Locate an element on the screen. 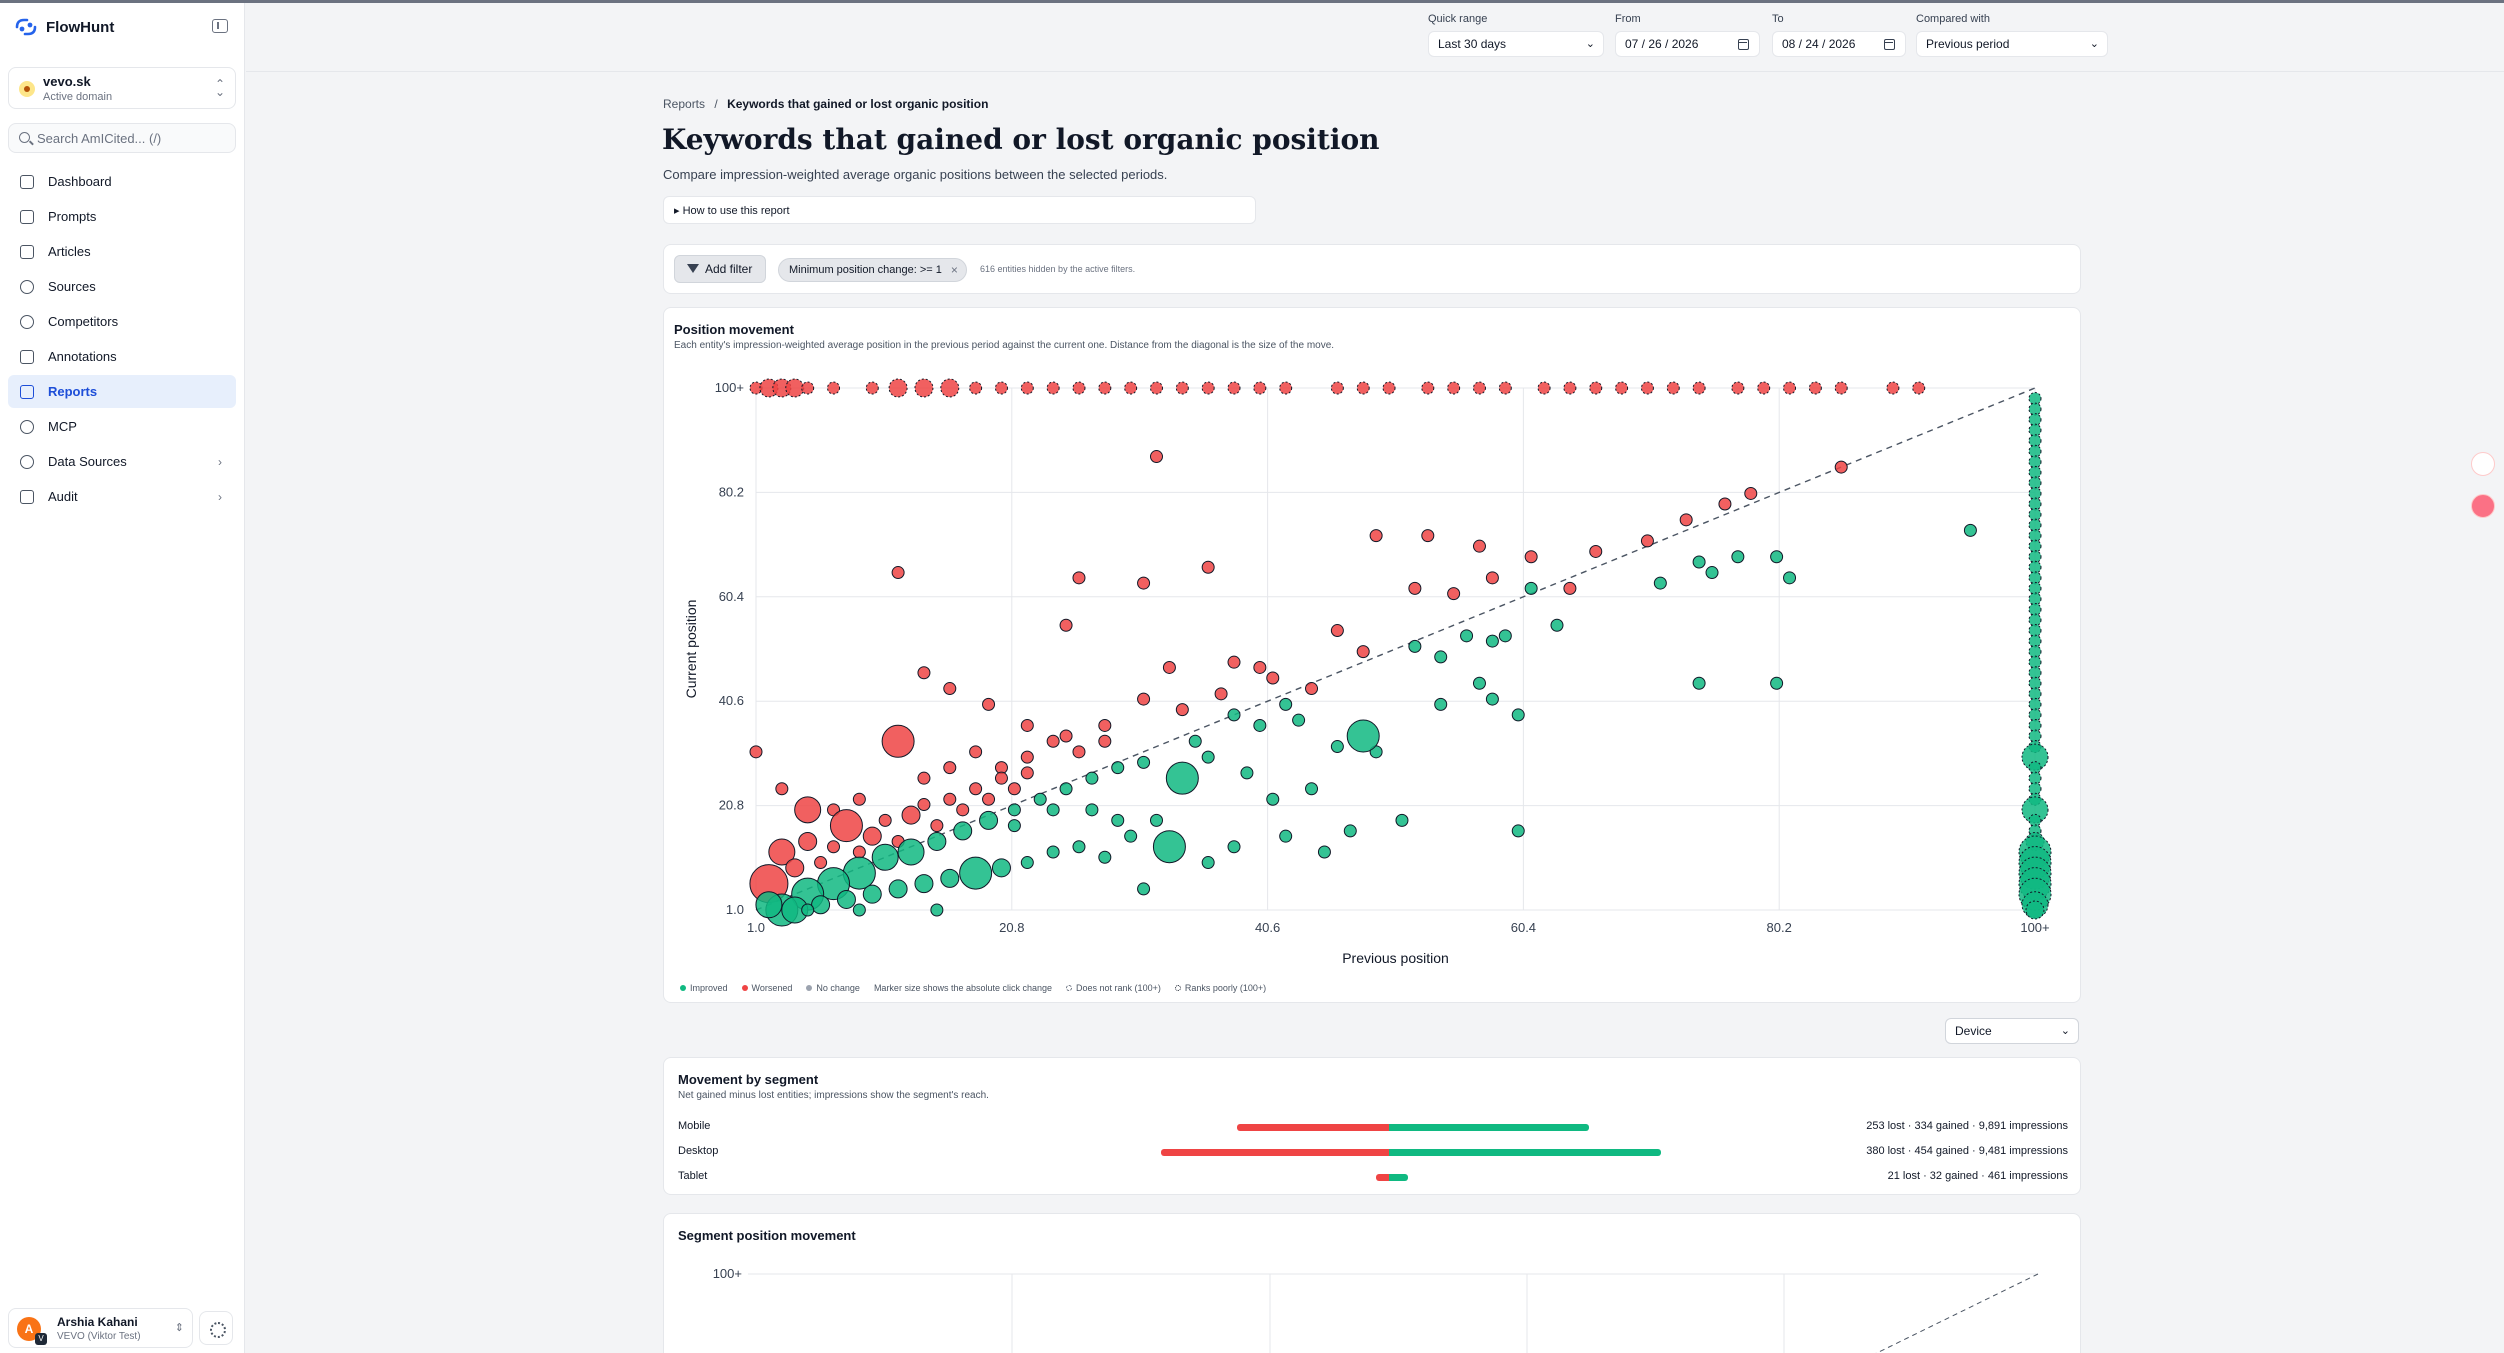 The width and height of the screenshot is (2504, 1353). chevron-up-down-icon: ⌃ ⌄ is located at coordinates (219, 88).